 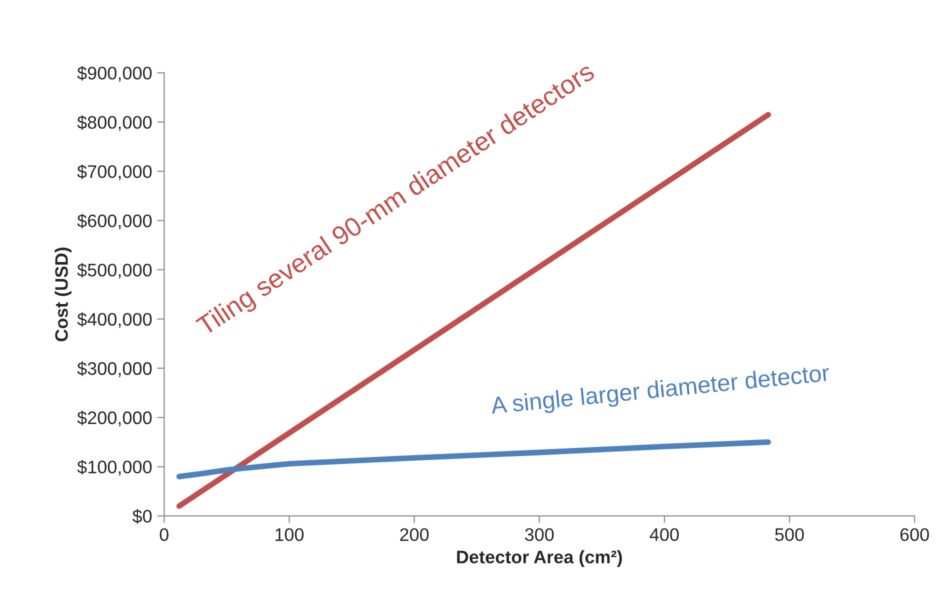 I want to click on x-tick-label: 500, so click(x=789, y=535).